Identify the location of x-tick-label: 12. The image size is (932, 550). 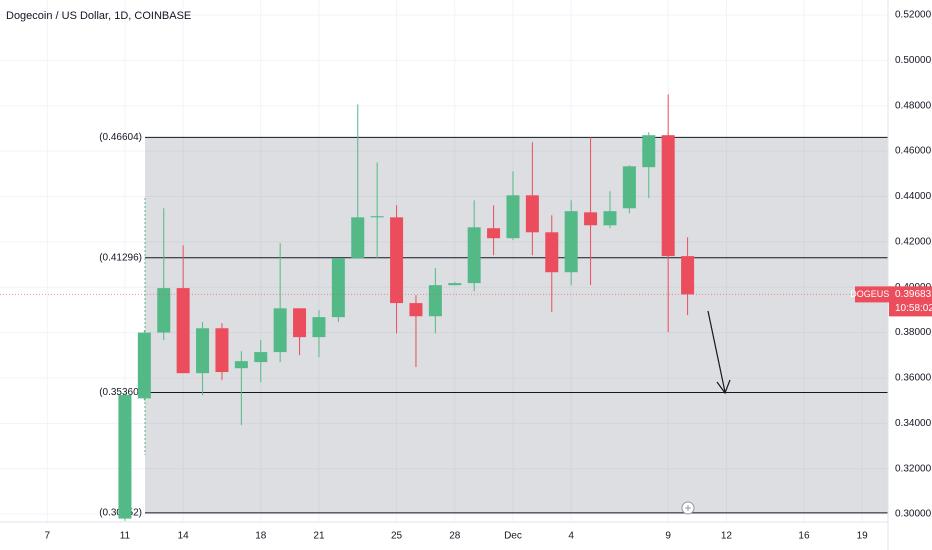
(727, 536).